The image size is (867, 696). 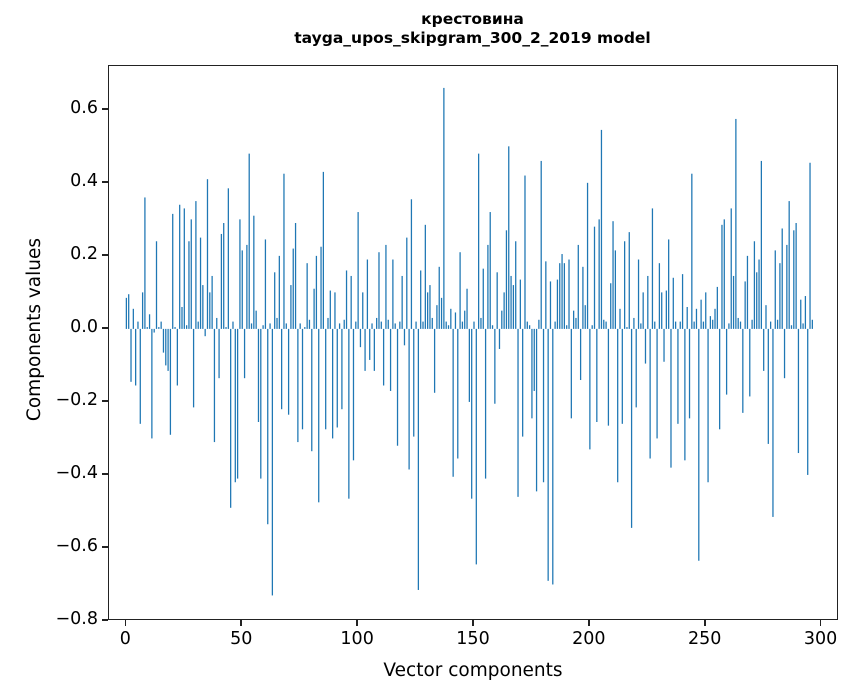 I want to click on y-tick-label: −0.8, so click(x=77, y=619).